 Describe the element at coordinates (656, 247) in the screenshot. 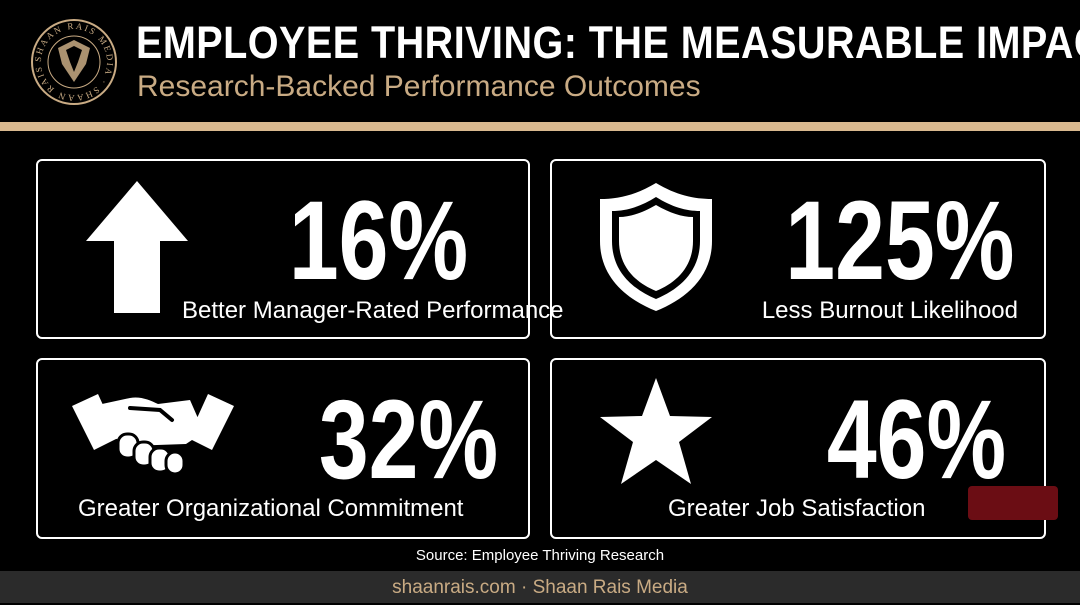

I see `shield-icon` at that location.